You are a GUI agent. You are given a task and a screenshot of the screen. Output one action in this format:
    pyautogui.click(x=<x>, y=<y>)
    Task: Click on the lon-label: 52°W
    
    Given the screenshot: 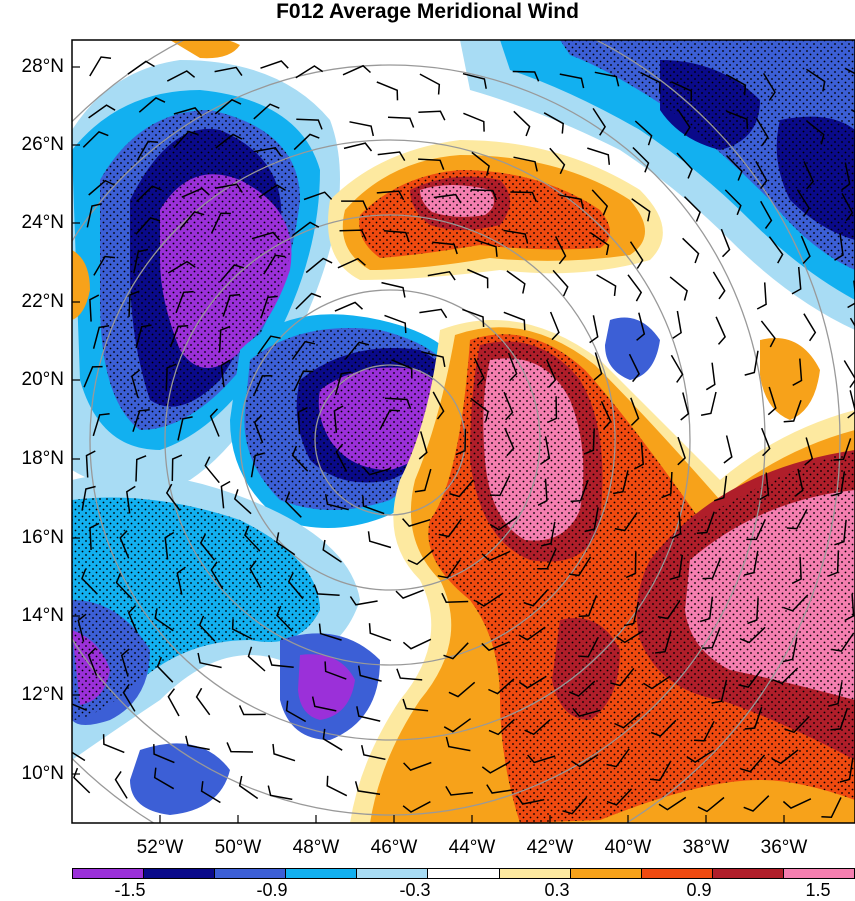 What is the action you would take?
    pyautogui.click(x=160, y=848)
    